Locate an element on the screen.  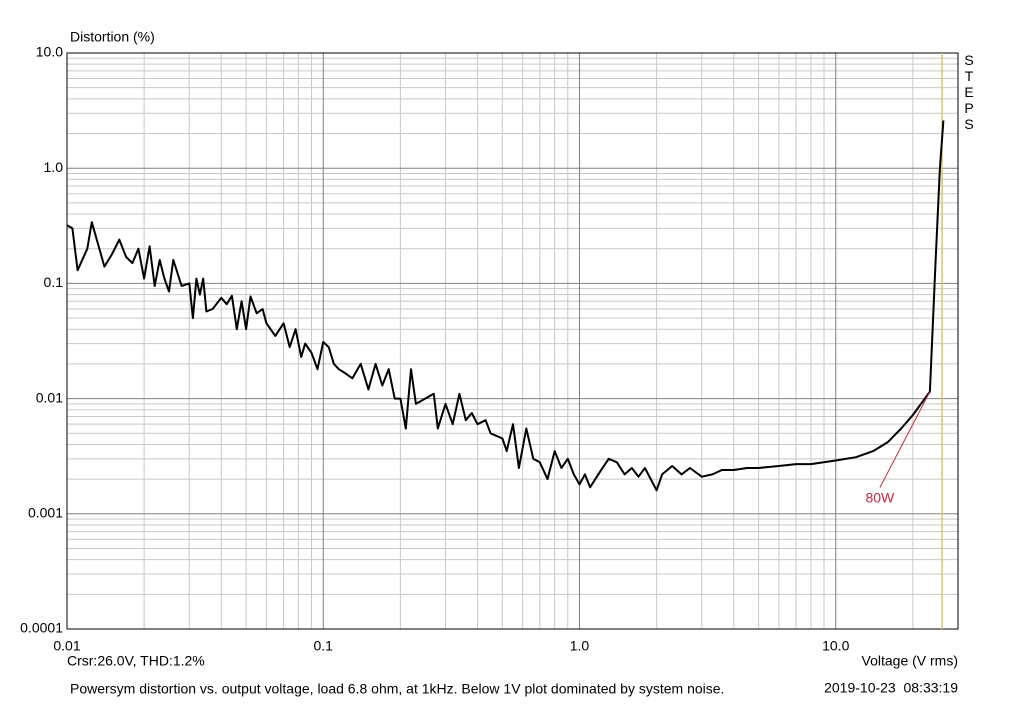
x-tick-label: 0.1 is located at coordinates (324, 646).